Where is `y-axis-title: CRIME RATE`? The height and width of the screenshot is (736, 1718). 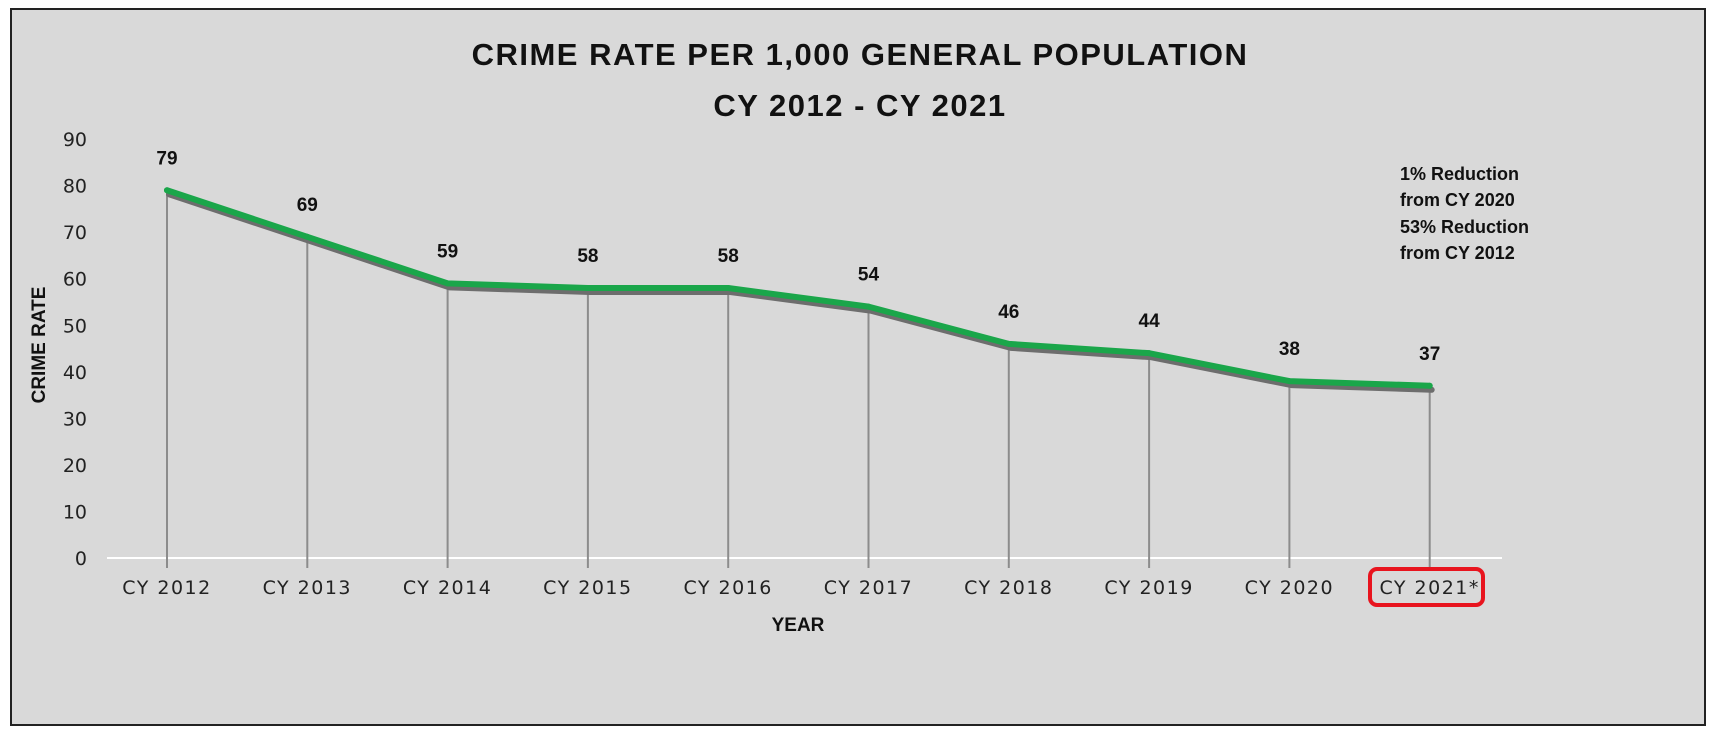
y-axis-title: CRIME RATE is located at coordinates (39, 345).